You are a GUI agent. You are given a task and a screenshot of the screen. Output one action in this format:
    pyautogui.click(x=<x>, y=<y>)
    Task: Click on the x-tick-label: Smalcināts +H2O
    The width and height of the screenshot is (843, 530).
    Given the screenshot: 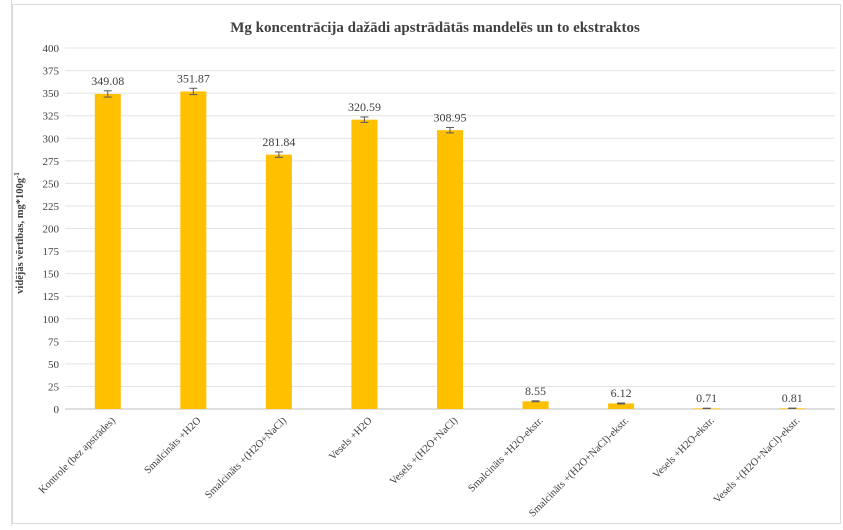 What is the action you would take?
    pyautogui.click(x=173, y=445)
    